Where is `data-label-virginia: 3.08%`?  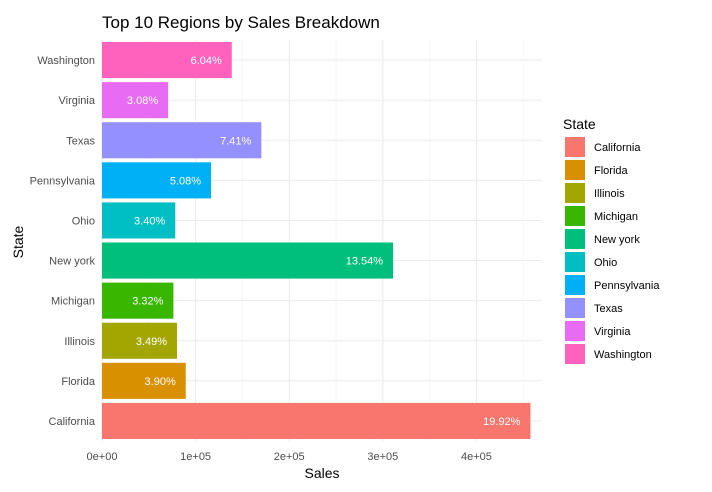 data-label-virginia: 3.08% is located at coordinates (142, 101).